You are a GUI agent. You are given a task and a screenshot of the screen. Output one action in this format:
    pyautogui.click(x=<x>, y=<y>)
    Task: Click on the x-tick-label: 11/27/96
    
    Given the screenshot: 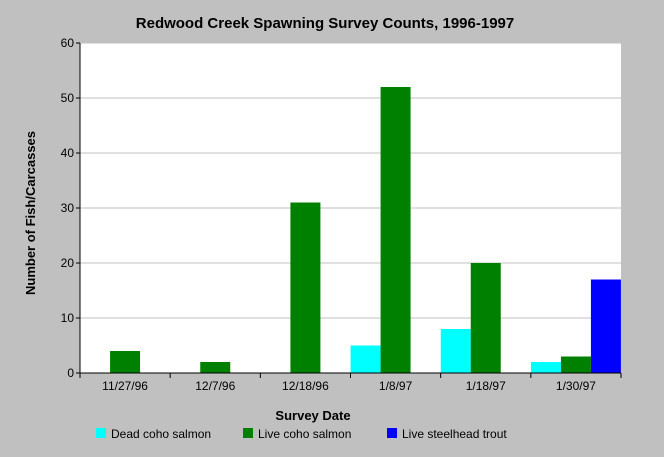 What is the action you would take?
    pyautogui.click(x=125, y=386)
    